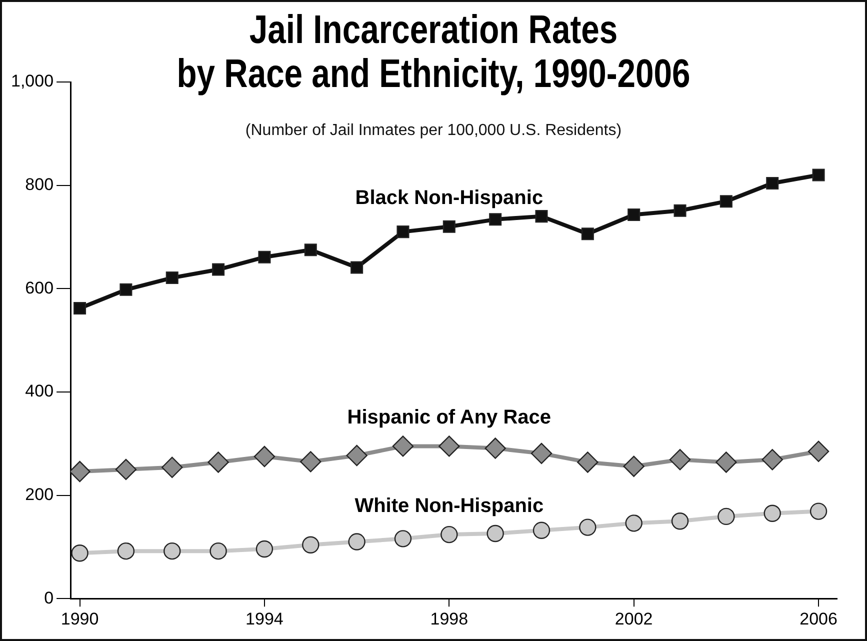 The height and width of the screenshot is (641, 867). What do you see at coordinates (449, 417) in the screenshot?
I see `series-label: Hispanic of Any Race` at bounding box center [449, 417].